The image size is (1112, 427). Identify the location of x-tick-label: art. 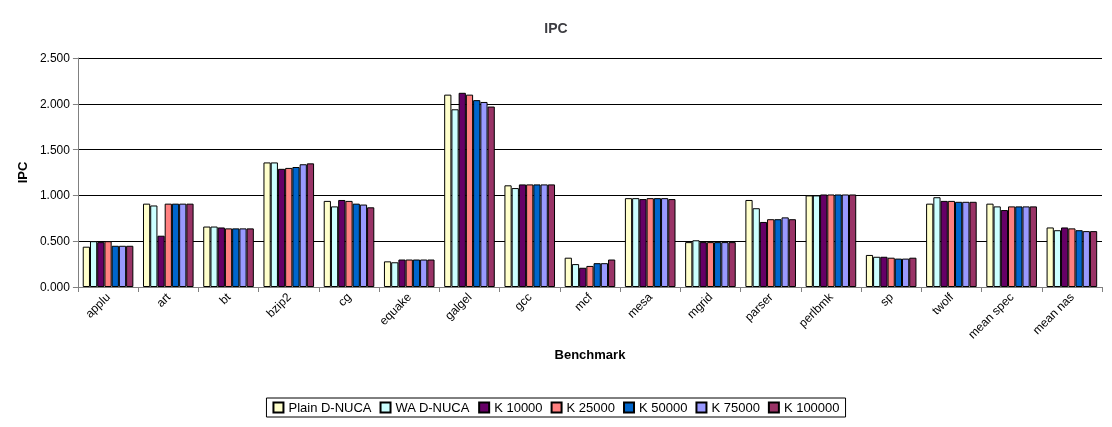
(163, 299).